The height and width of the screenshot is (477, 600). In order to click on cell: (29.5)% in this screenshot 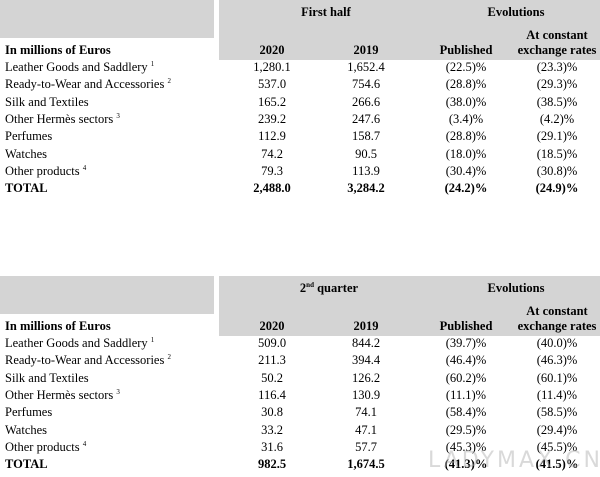, I will do `click(466, 429)`.